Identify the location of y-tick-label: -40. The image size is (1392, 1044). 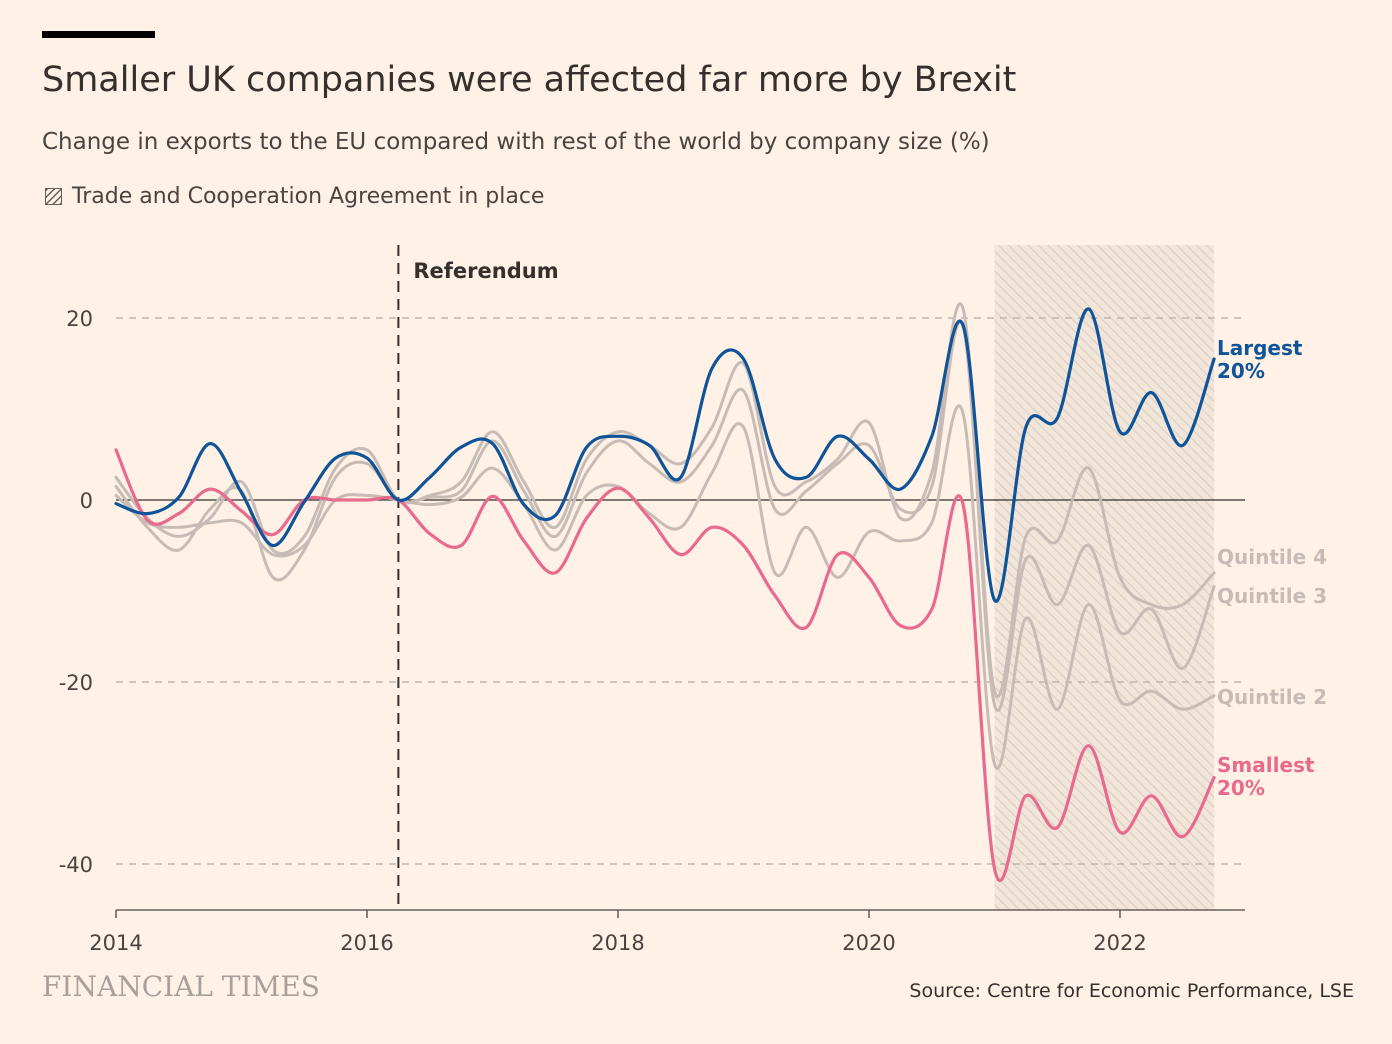
(76, 865).